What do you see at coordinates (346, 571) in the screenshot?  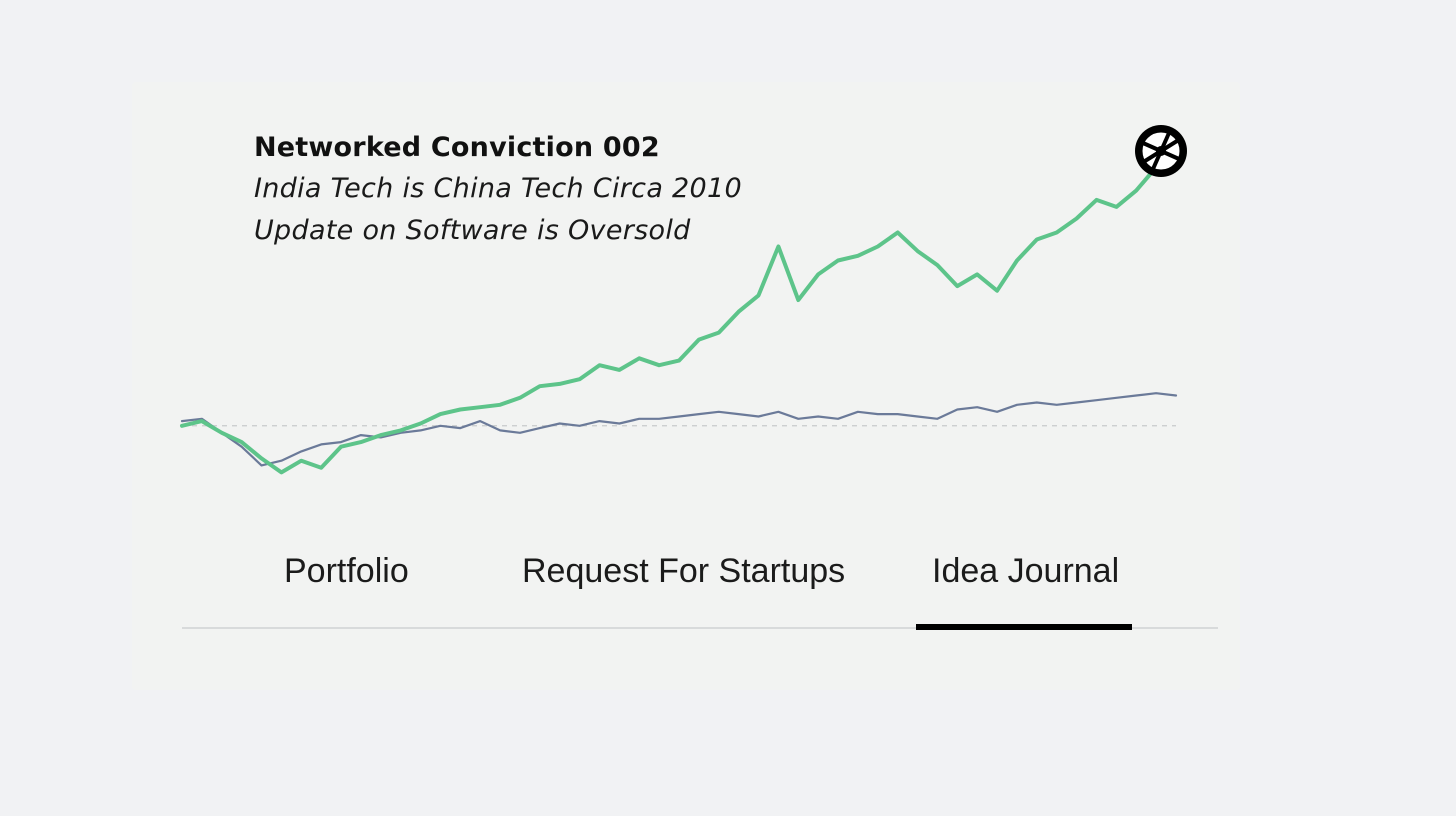 I see `tab-portfolio: Portfolio` at bounding box center [346, 571].